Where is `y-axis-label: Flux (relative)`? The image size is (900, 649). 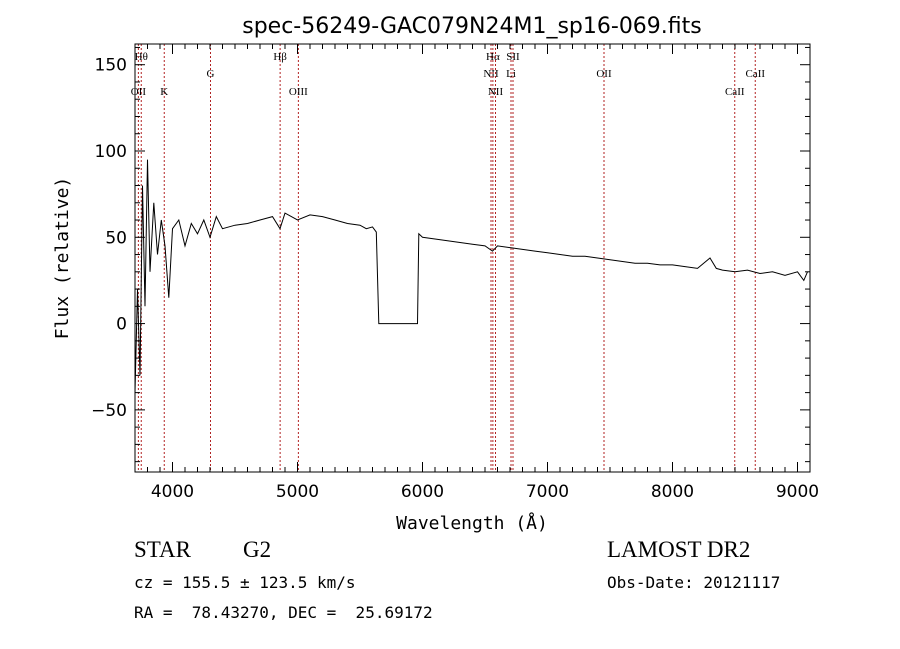 y-axis-label: Flux (relative) is located at coordinates (62, 258).